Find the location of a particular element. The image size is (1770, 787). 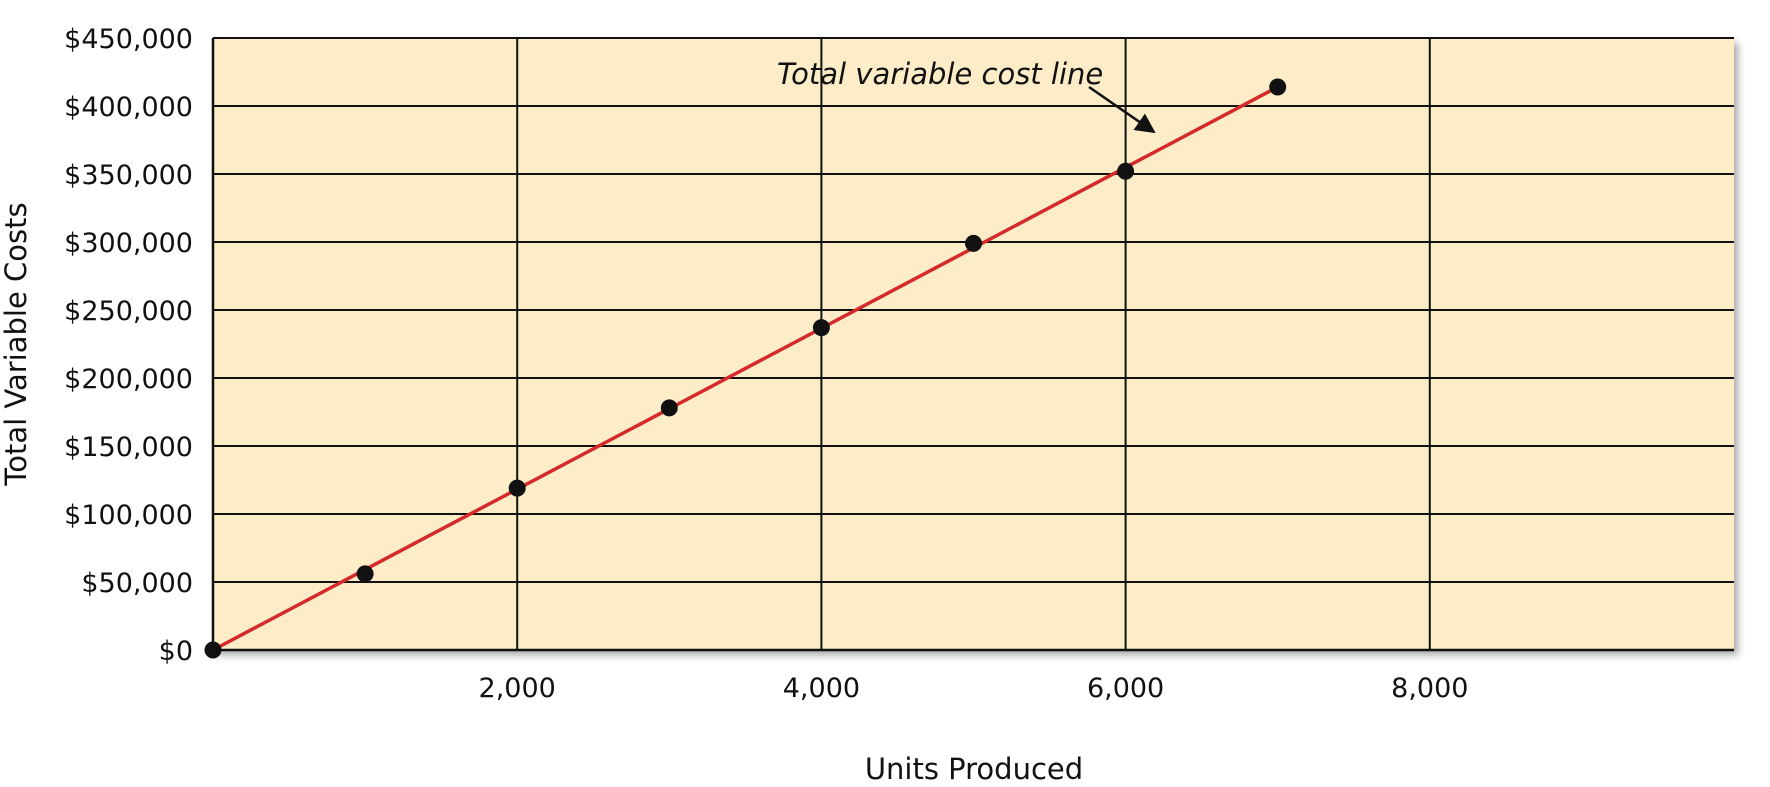

x-tick-label: 2,000 is located at coordinates (517, 688).